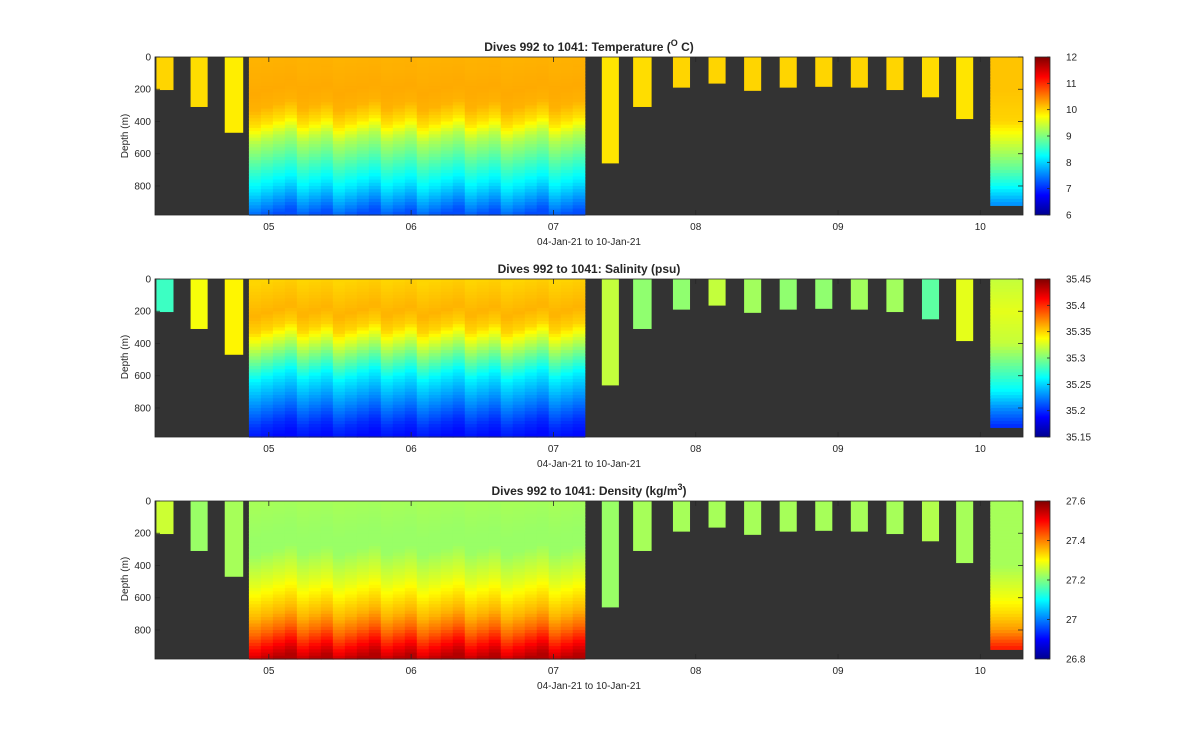  What do you see at coordinates (1056, 137) in the screenshot?
I see `temperature-colorbar: 6 7 8 9 10 11 12` at bounding box center [1056, 137].